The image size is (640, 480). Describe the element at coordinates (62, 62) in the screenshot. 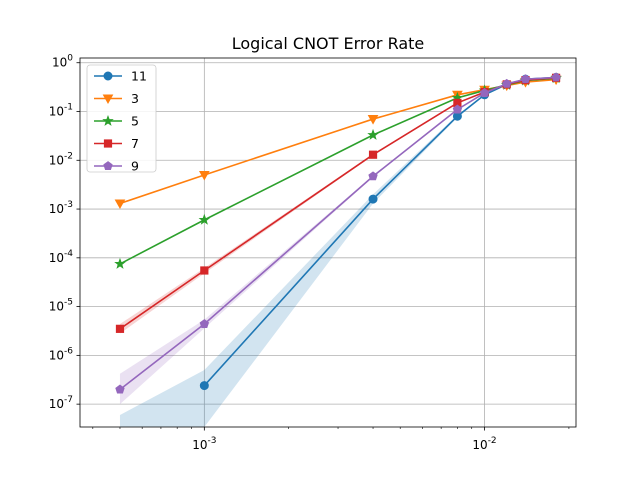

I see `y-tick-label: 10⁰` at that location.